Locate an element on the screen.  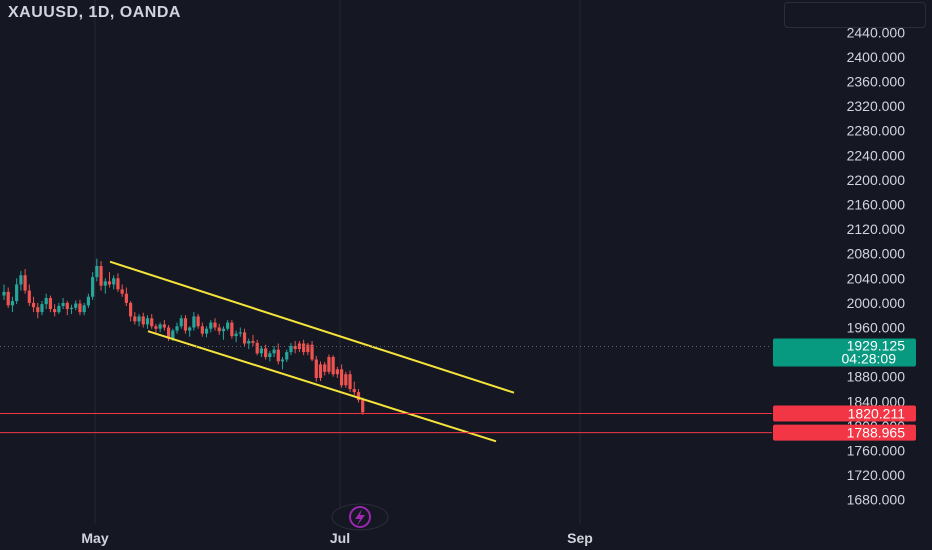
price-axis-label: 2080.000 is located at coordinates (876, 254).